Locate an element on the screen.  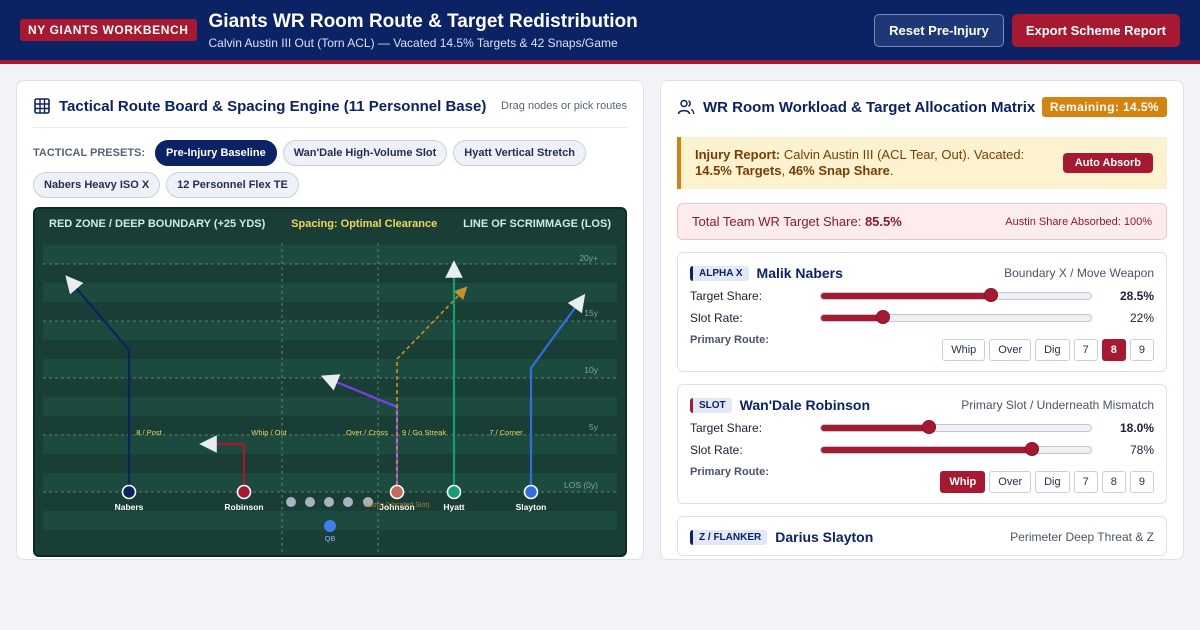
preset-nabers-heavy-iso-x: Nabers Heavy ISO X is located at coordinates (97, 185).